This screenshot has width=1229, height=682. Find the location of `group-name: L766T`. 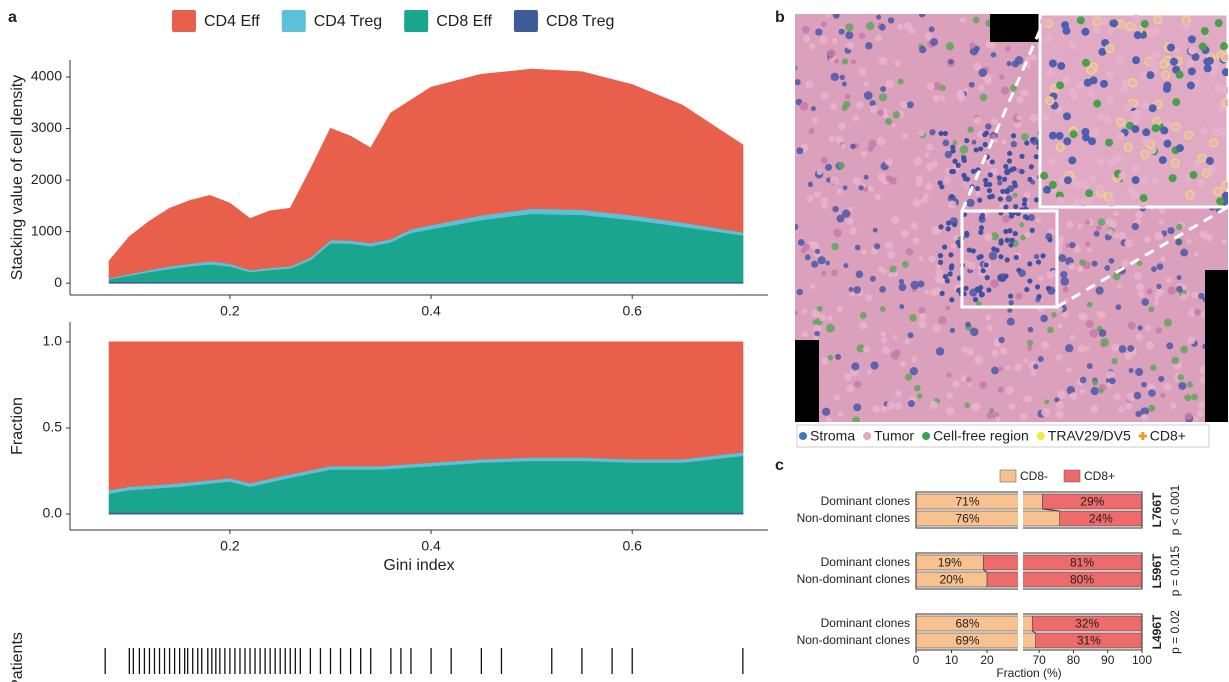

group-name: L766T is located at coordinates (1157, 509).